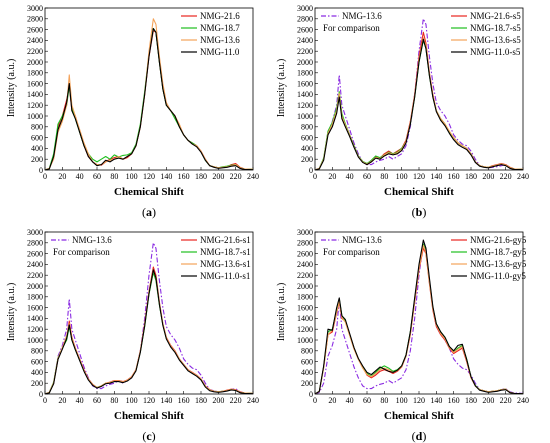 This screenshot has height=443, width=550. What do you see at coordinates (419, 416) in the screenshot?
I see `xlabel-d: Chemical Shift` at bounding box center [419, 416].